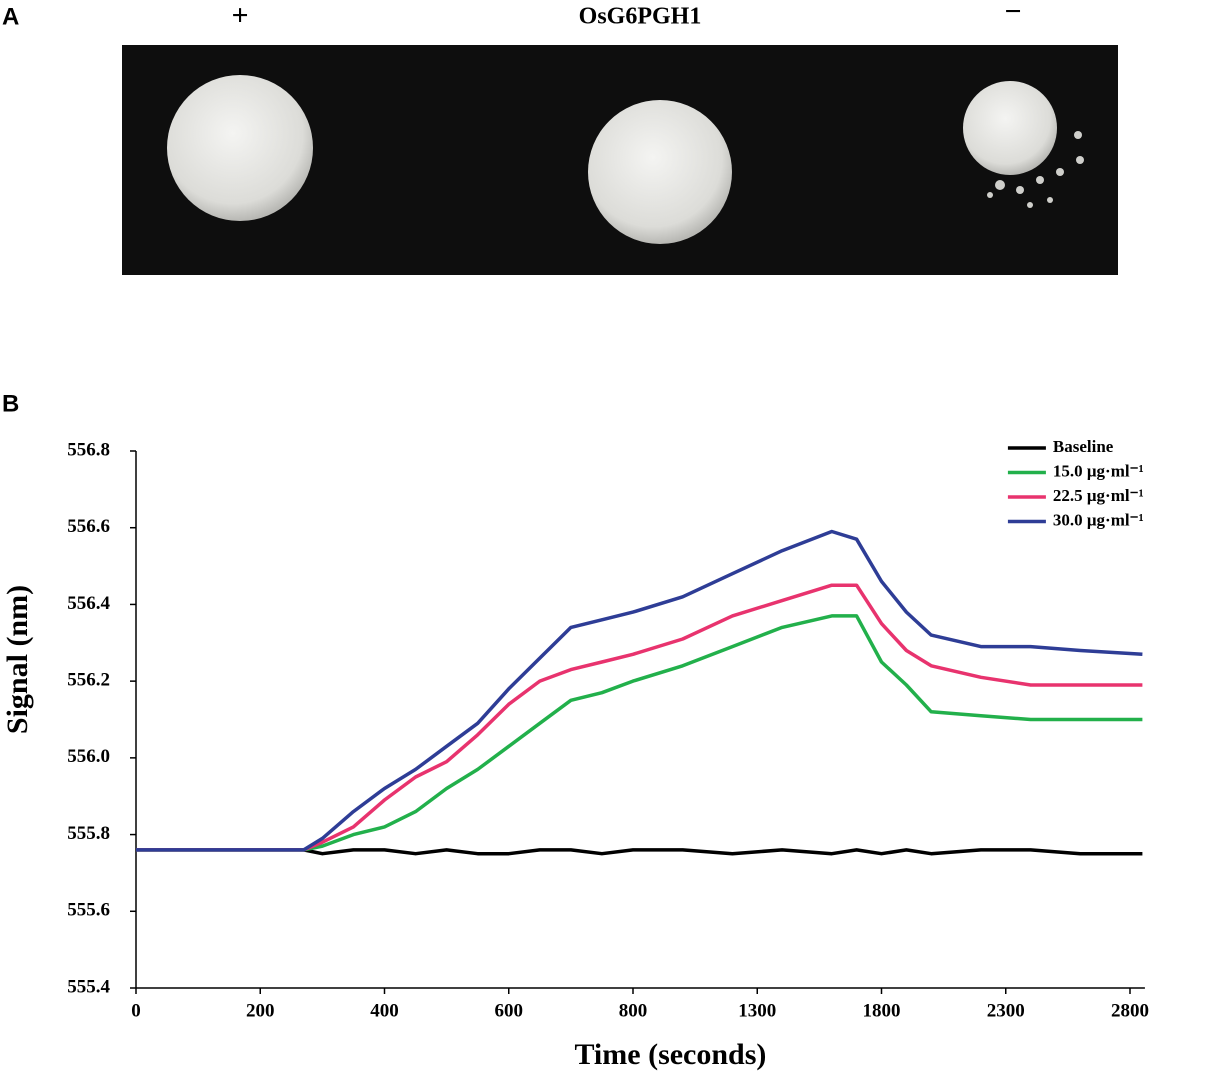  I want to click on photo-label: OsG6PGH1, so click(640, 17).